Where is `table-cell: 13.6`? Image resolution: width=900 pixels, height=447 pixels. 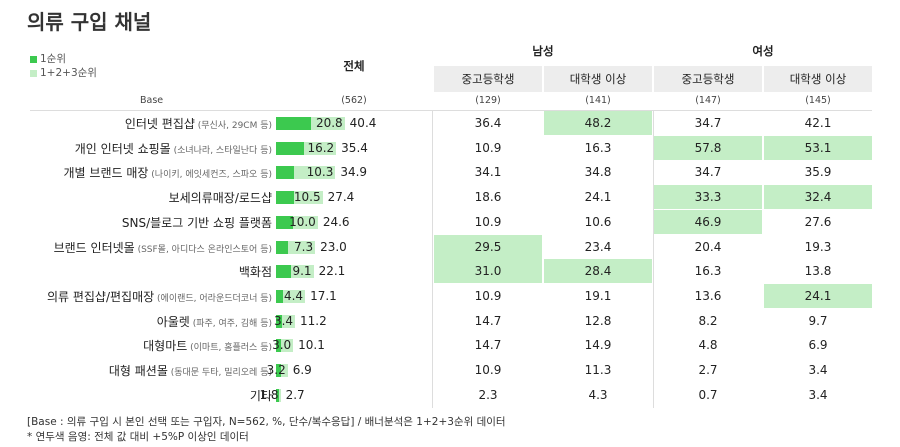 table-cell: 13.6 is located at coordinates (708, 295).